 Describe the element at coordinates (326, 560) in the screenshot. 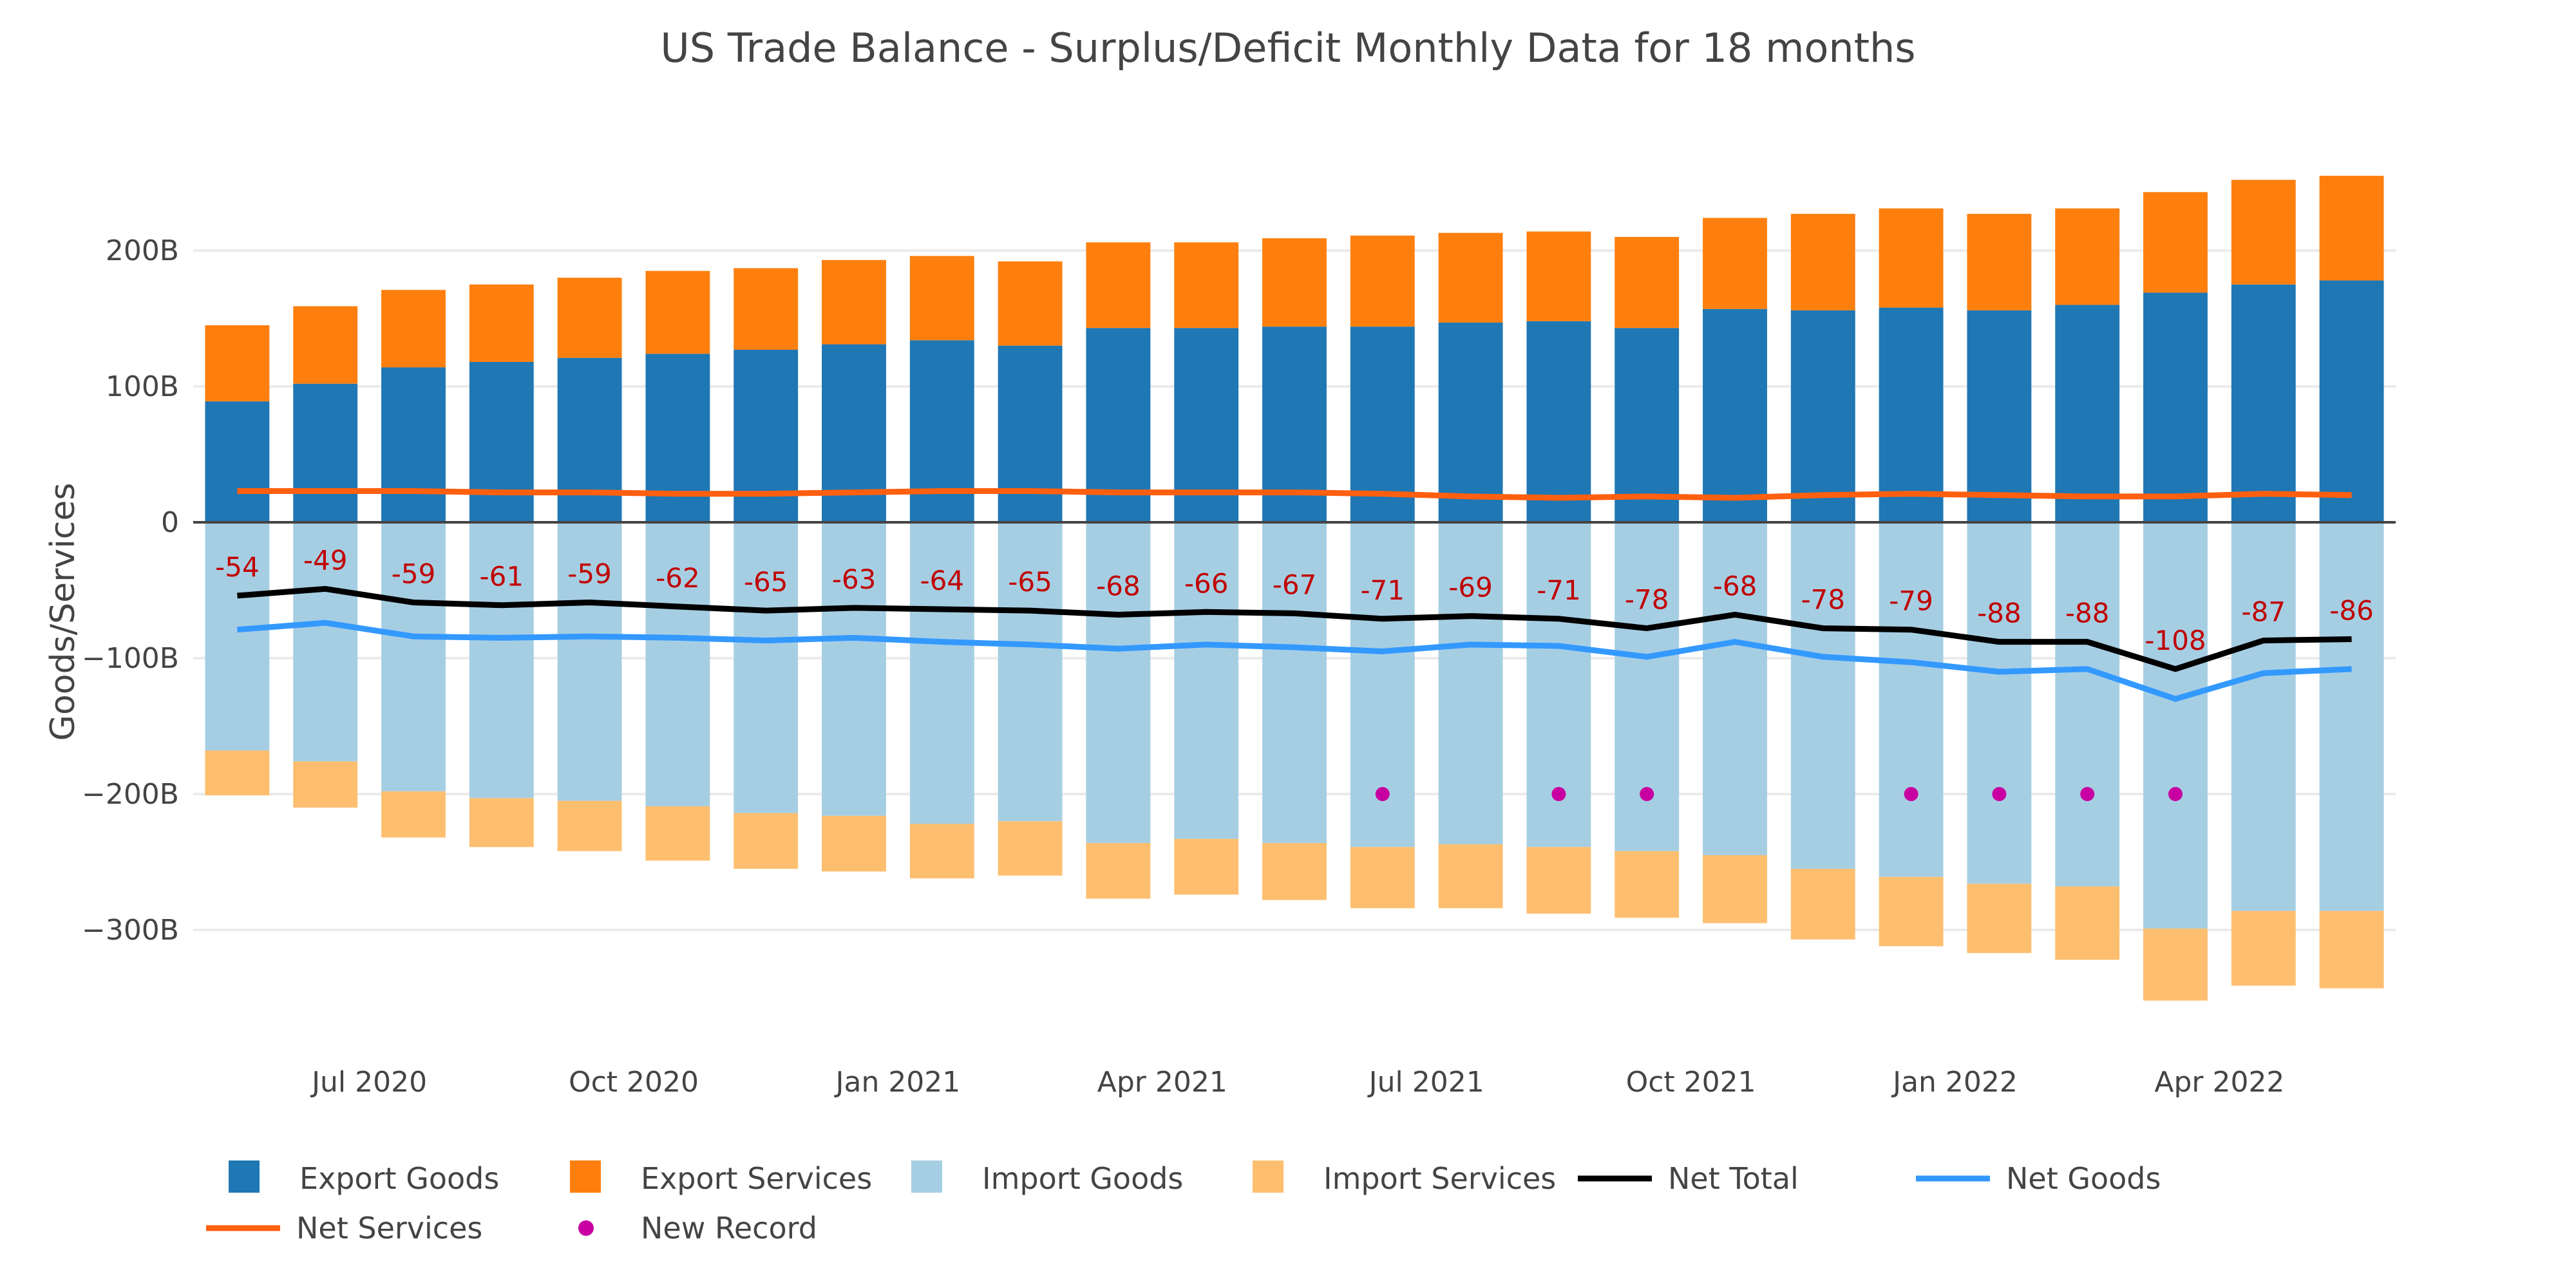

I see `data-label: -49` at that location.